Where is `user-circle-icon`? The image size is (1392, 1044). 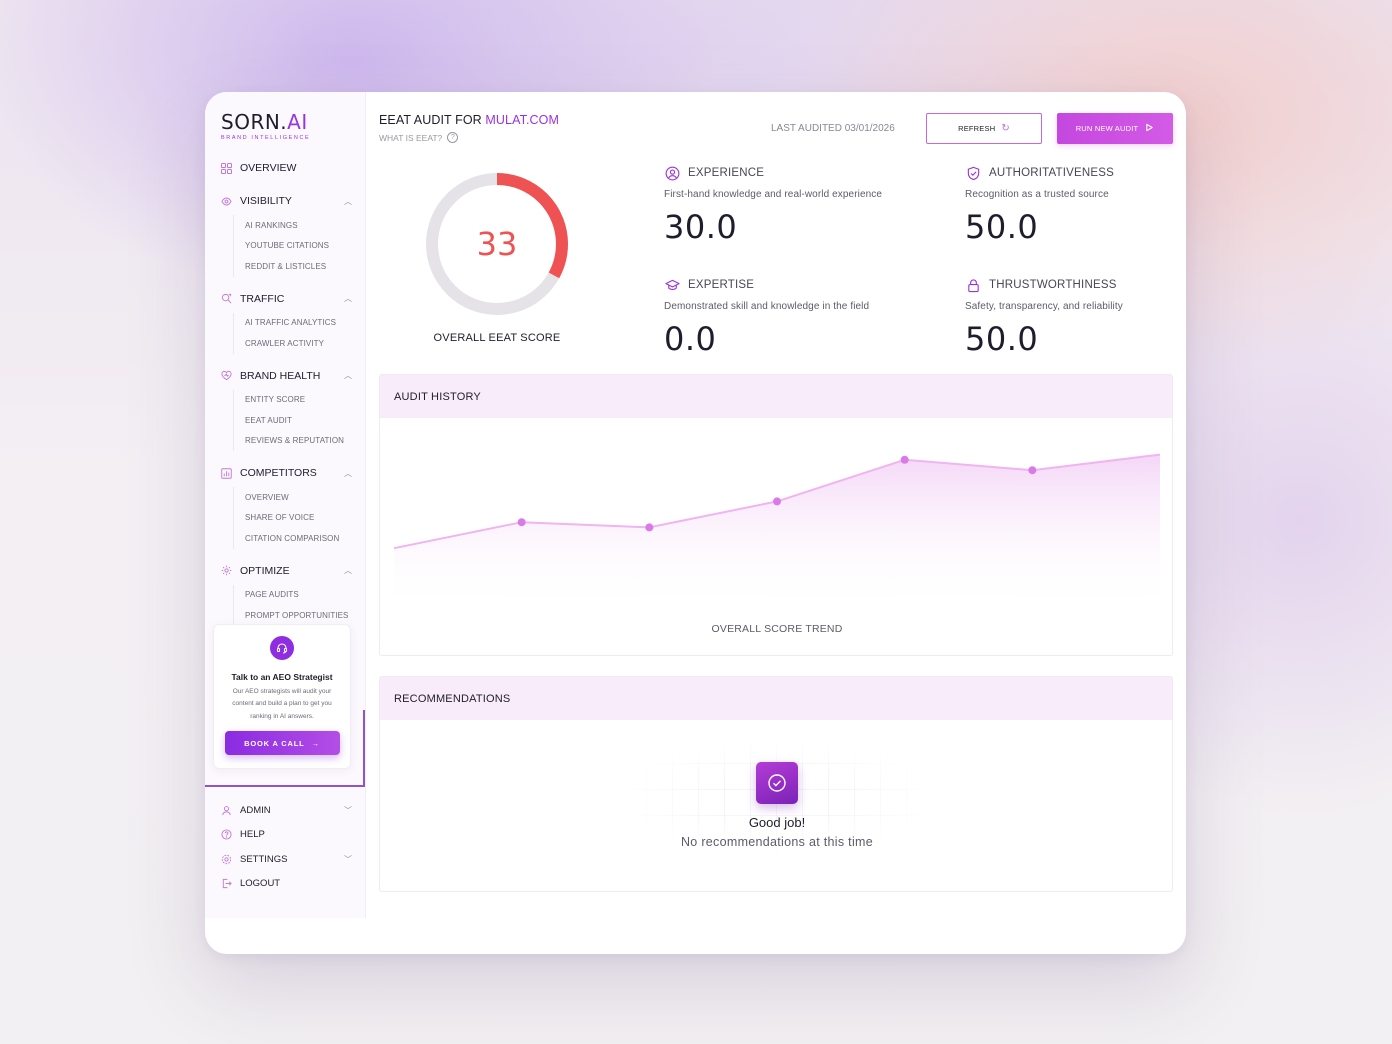 user-circle-icon is located at coordinates (672, 173).